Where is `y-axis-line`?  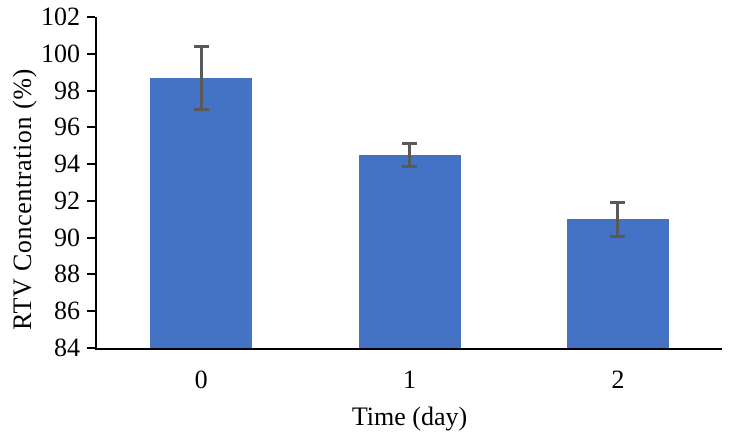 y-axis-line is located at coordinates (96, 183).